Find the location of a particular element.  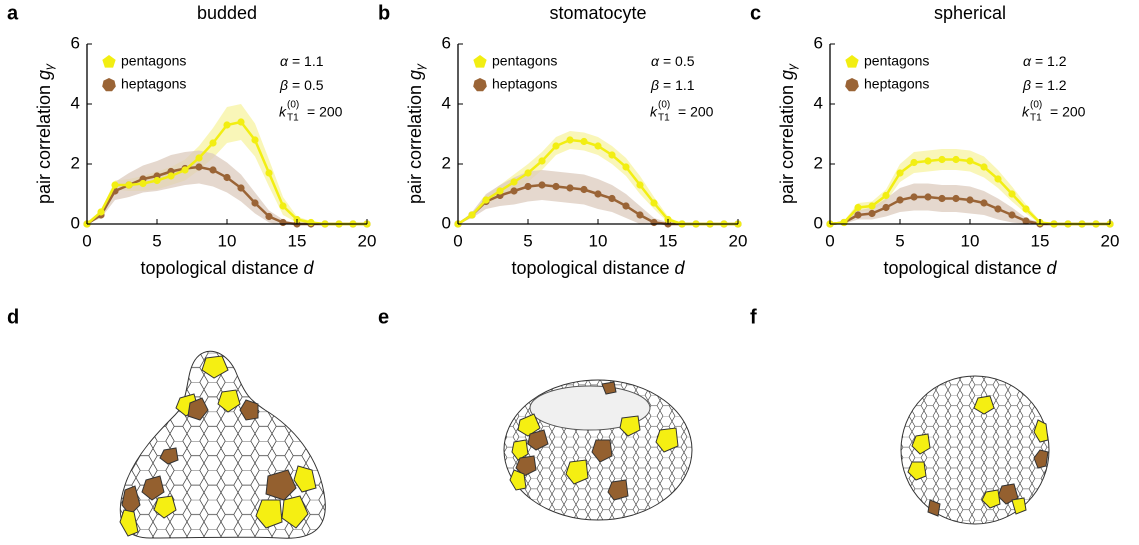

parameter: β = 0.5 is located at coordinates (301, 85).